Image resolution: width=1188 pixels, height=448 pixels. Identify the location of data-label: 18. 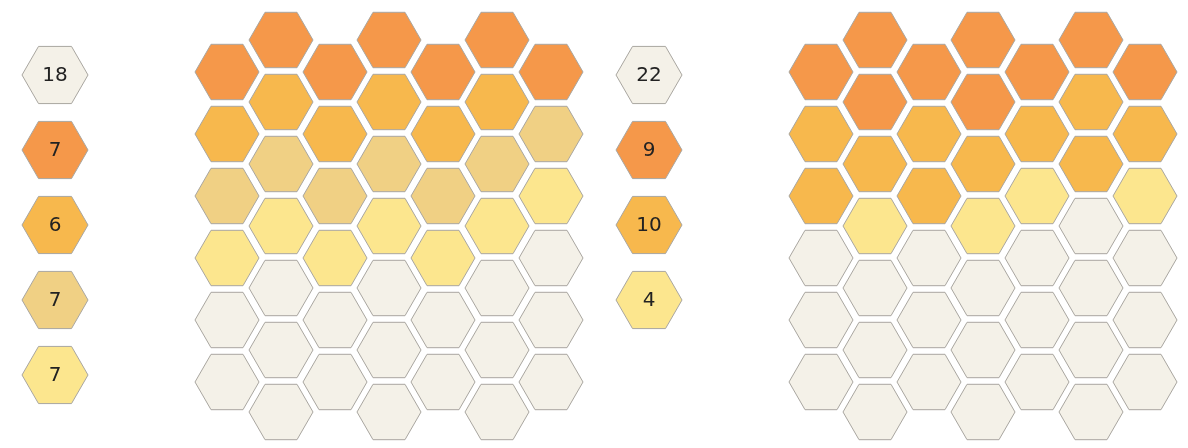
(55, 74).